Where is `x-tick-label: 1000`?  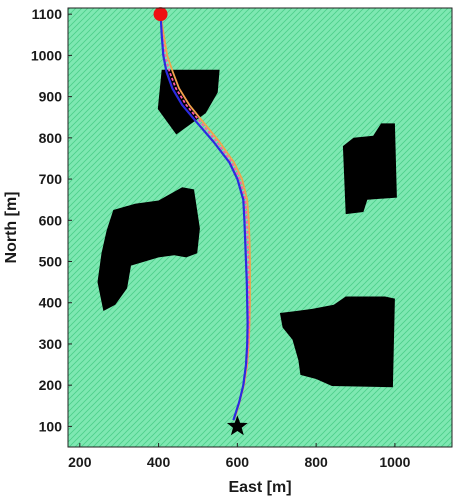 x-tick-label: 1000 is located at coordinates (394, 462).